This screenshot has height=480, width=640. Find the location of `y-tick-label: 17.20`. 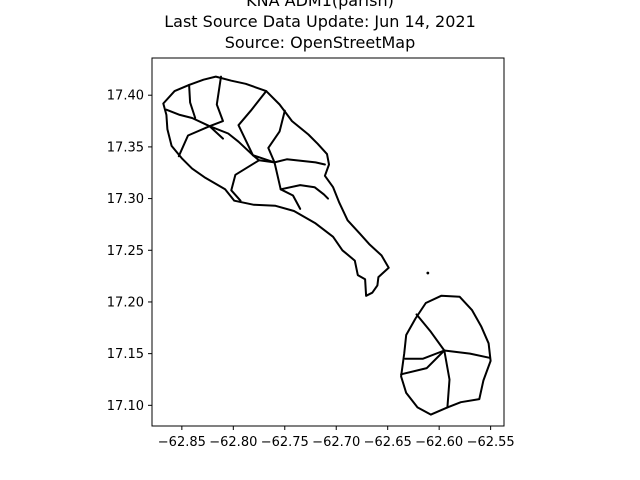

y-tick-label: 17.20 is located at coordinates (125, 302).